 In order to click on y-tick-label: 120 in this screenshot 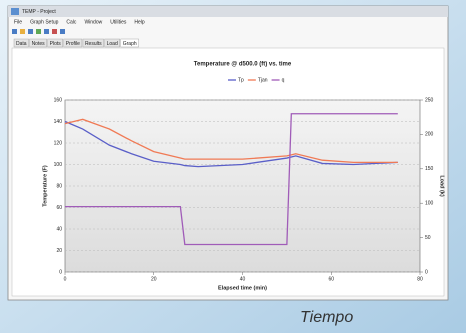, I will do `click(58, 143)`.